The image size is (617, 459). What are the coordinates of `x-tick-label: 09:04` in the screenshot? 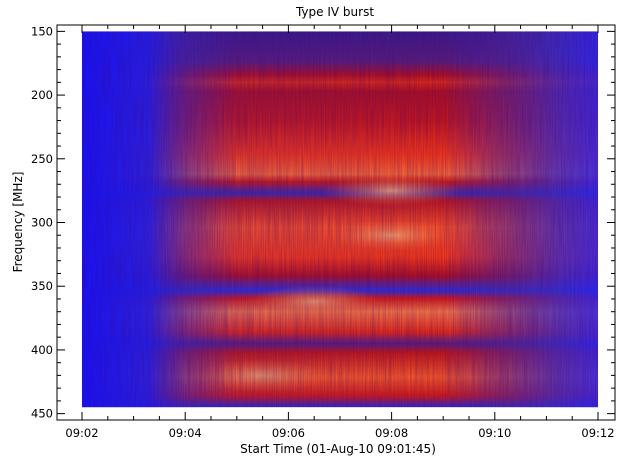 It's located at (185, 433).